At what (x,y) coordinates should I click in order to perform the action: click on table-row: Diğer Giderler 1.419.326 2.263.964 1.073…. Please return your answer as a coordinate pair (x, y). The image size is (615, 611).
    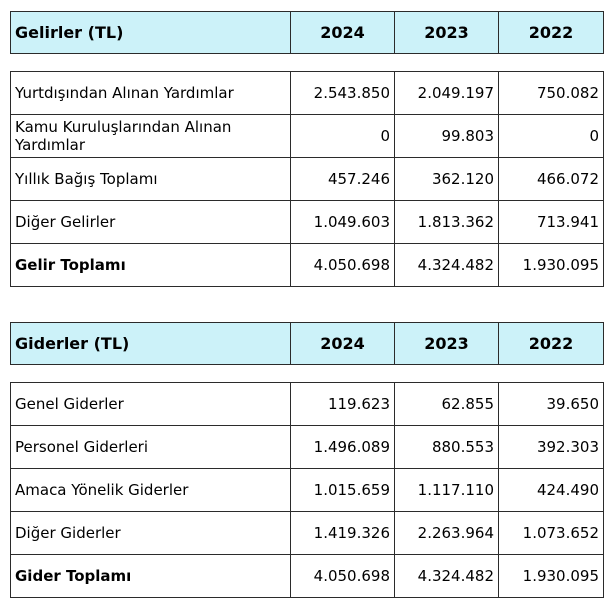
    Looking at the image, I should click on (307, 533).